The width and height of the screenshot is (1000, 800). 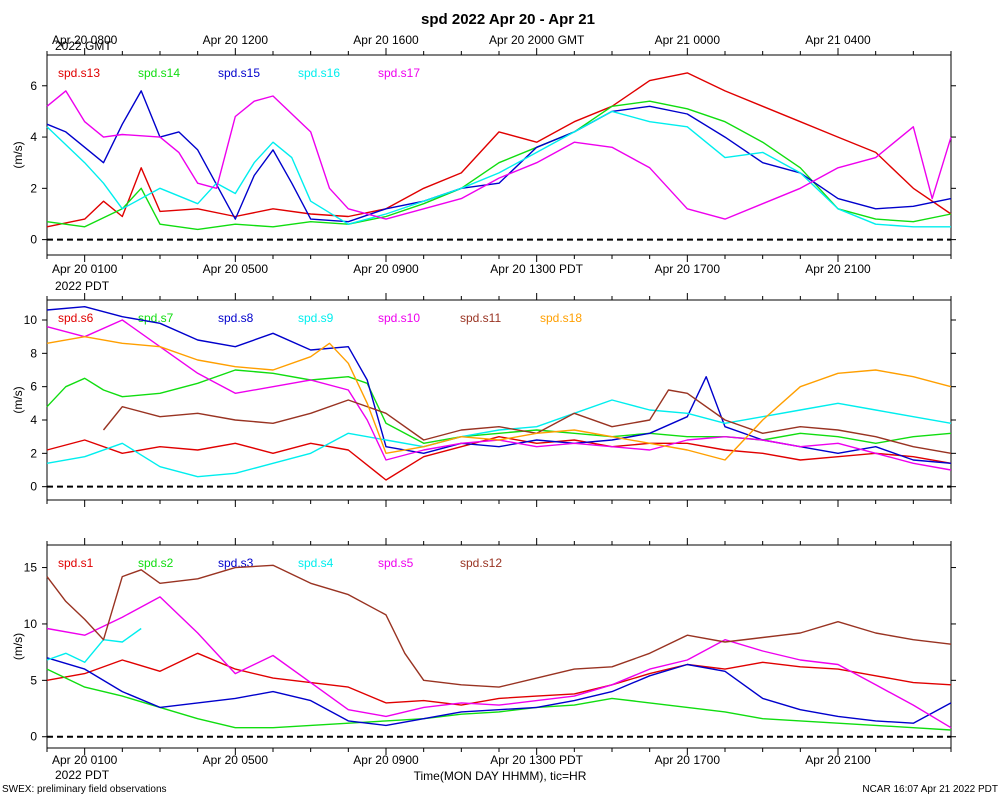 I want to click on legend-entry-spd.s6: spd.s6, so click(x=76, y=318).